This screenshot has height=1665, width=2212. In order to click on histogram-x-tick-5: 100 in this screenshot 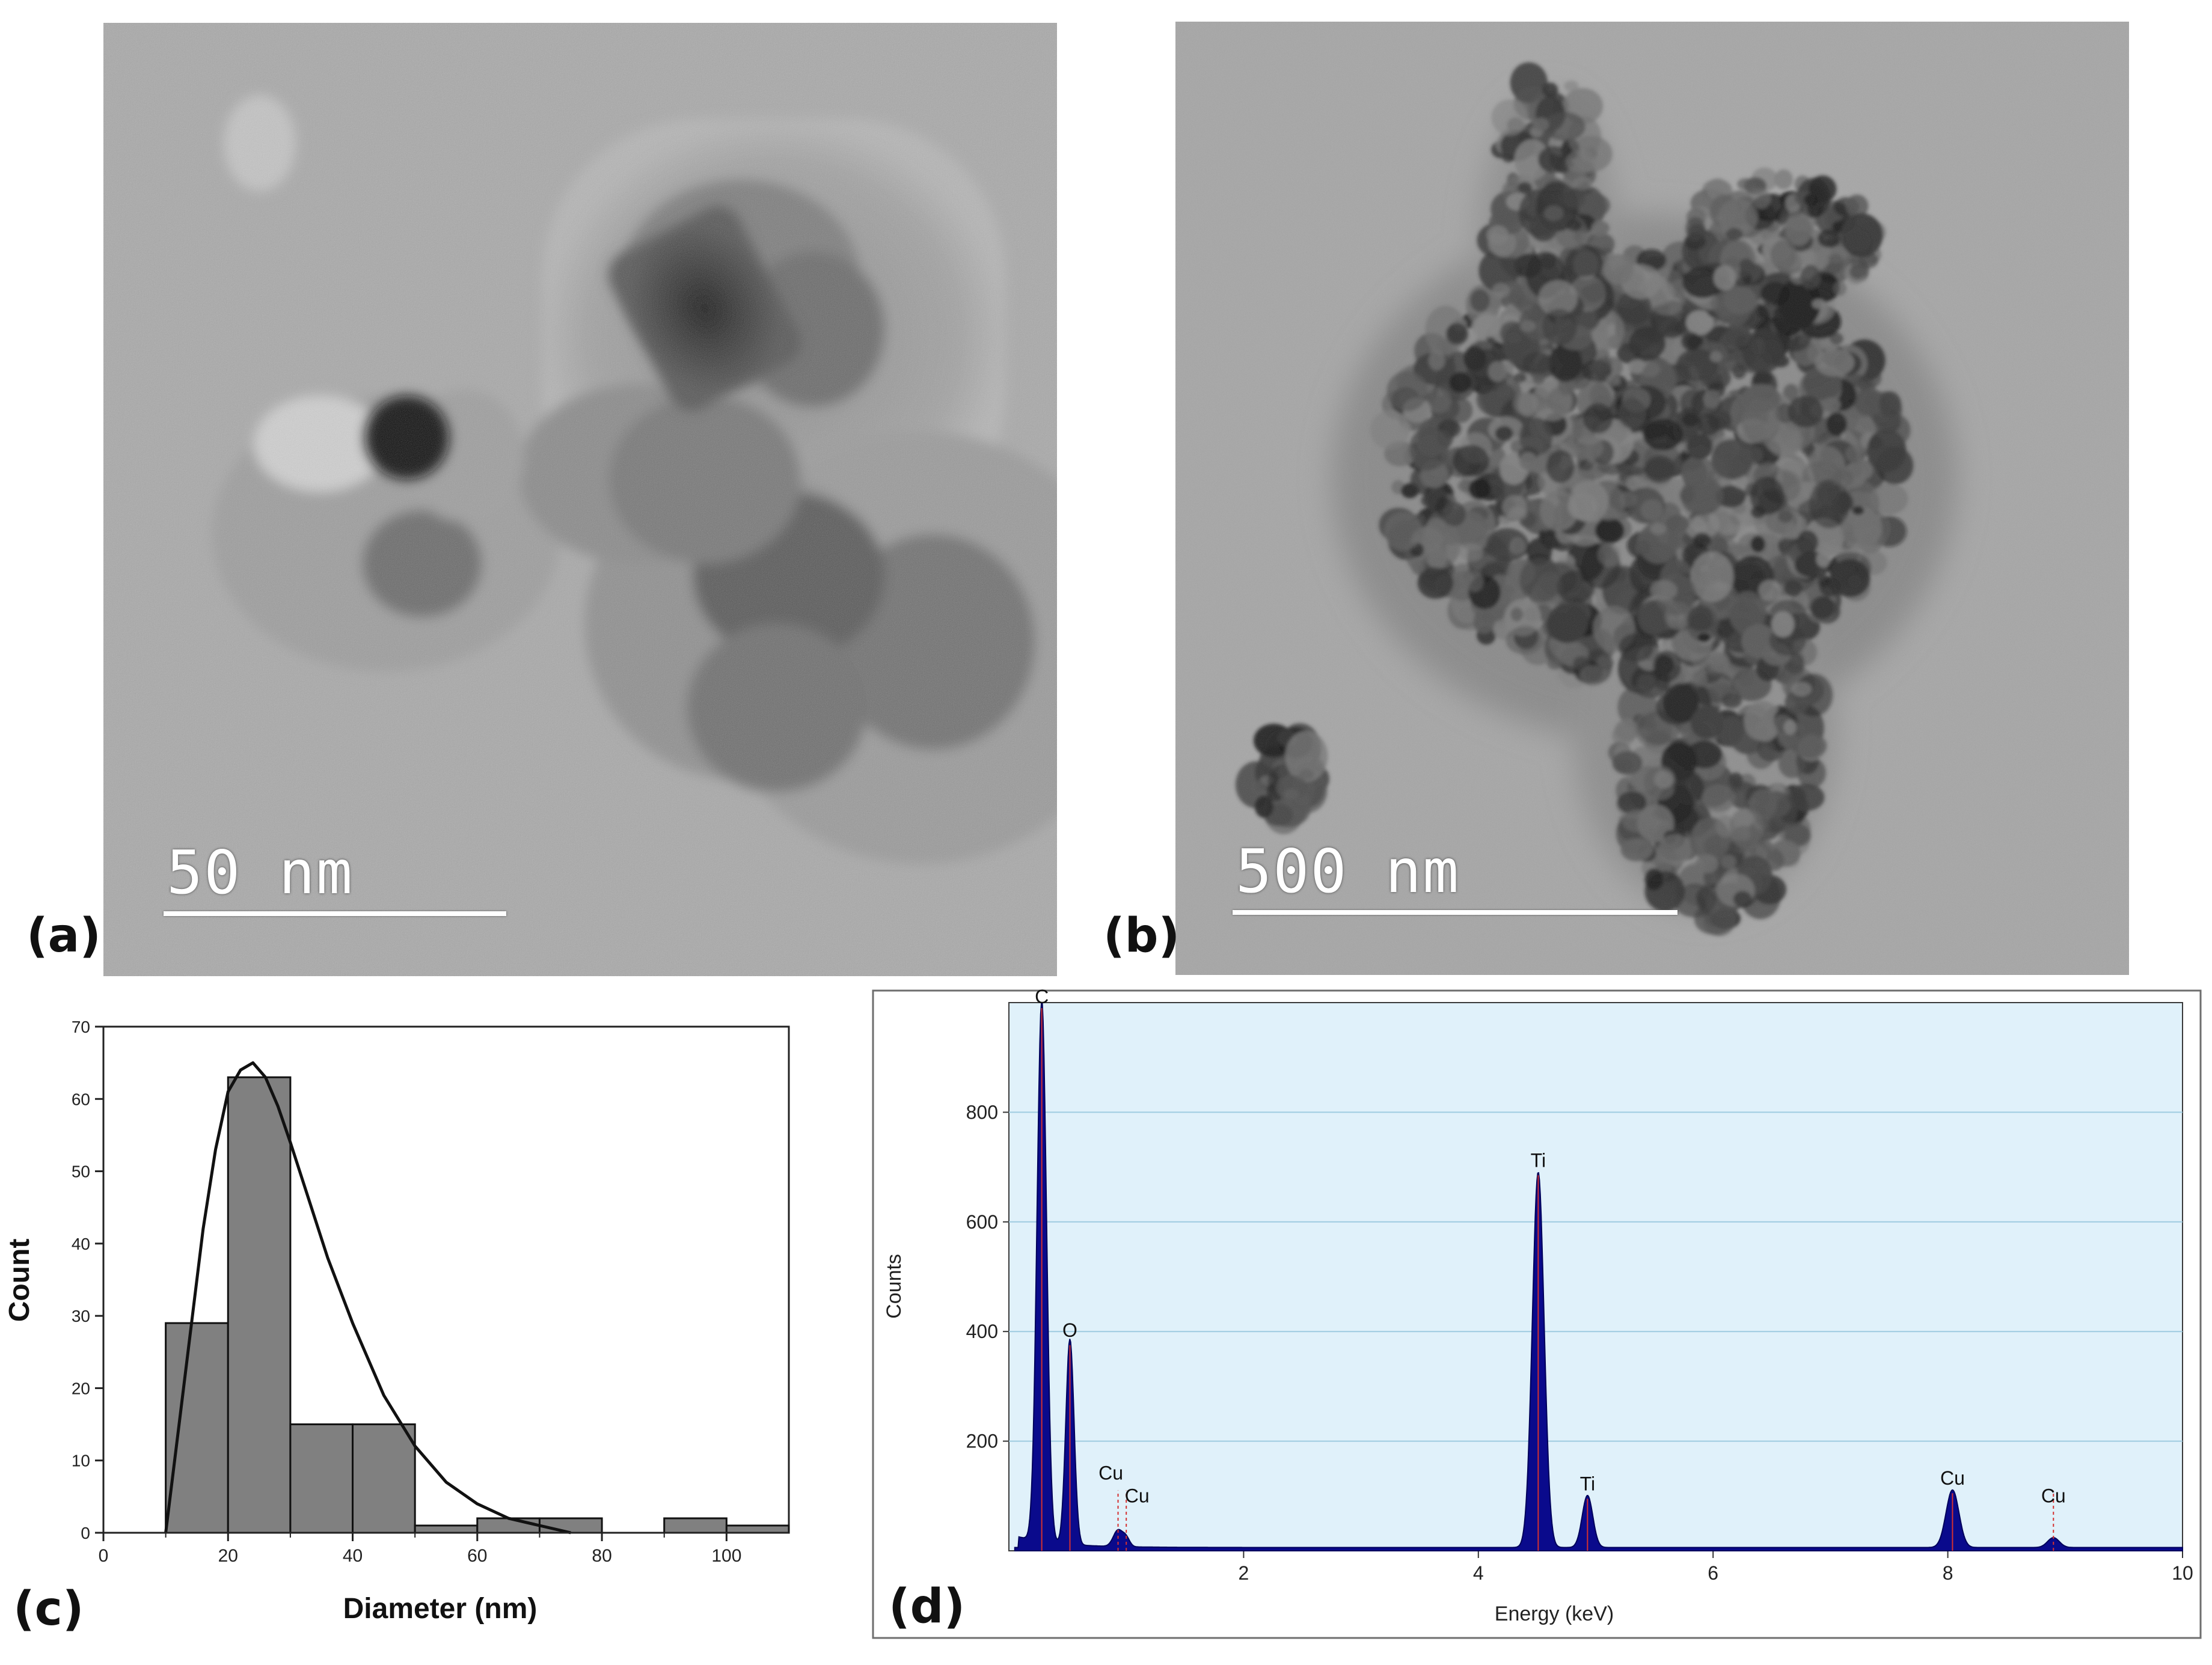, I will do `click(726, 1556)`.